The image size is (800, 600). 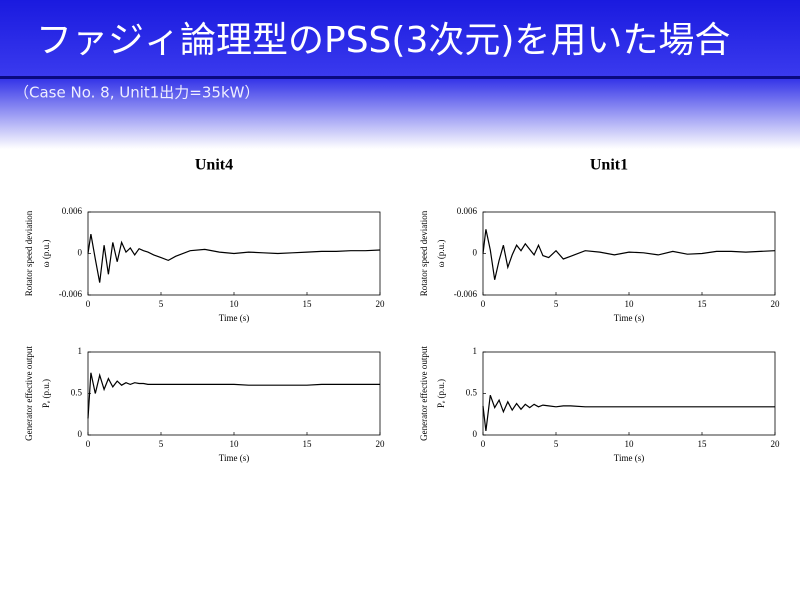 What do you see at coordinates (609, 165) in the screenshot?
I see `chart-title: Unit1` at bounding box center [609, 165].